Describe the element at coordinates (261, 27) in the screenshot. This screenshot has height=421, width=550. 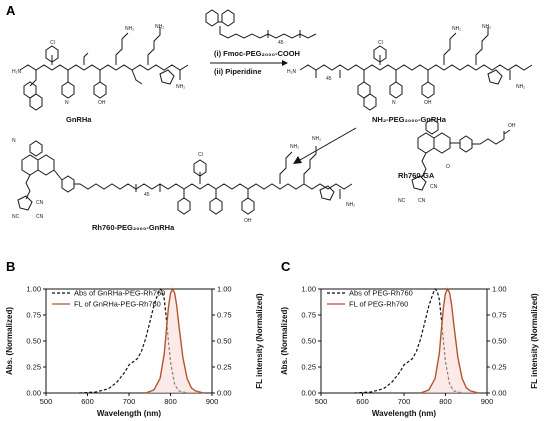
I see `fmoc-peg-reagent: 45` at that location.